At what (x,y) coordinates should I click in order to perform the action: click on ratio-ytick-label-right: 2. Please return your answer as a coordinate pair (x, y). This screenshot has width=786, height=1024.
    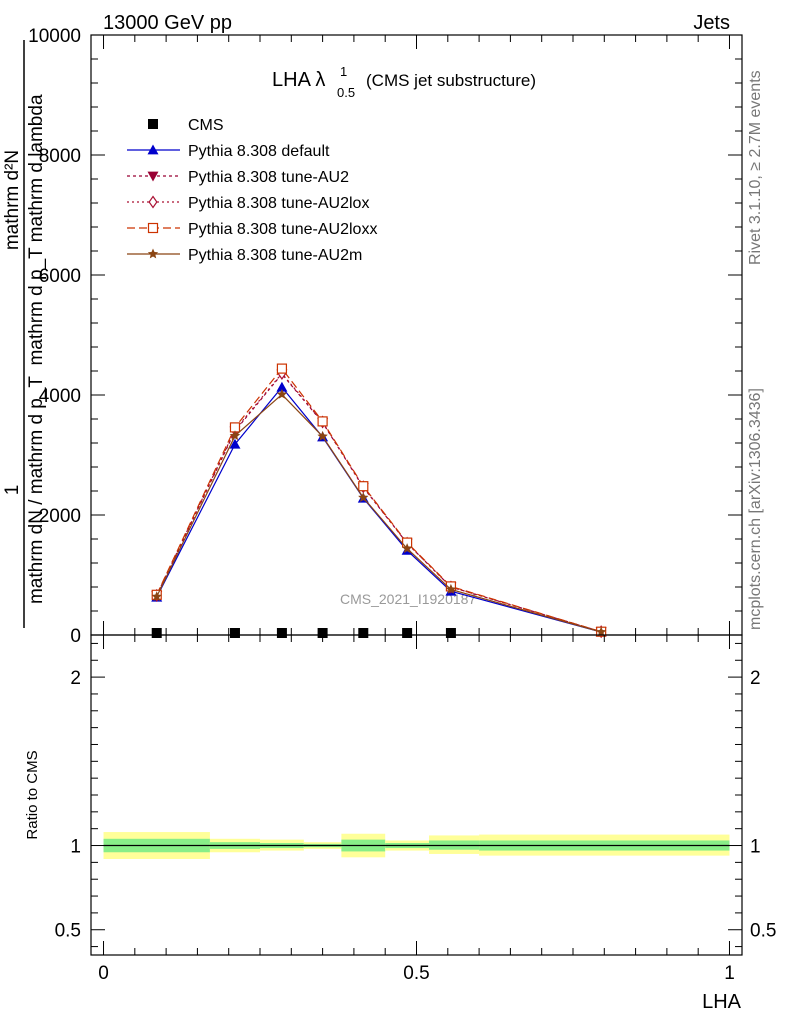
    Looking at the image, I should click on (755, 678).